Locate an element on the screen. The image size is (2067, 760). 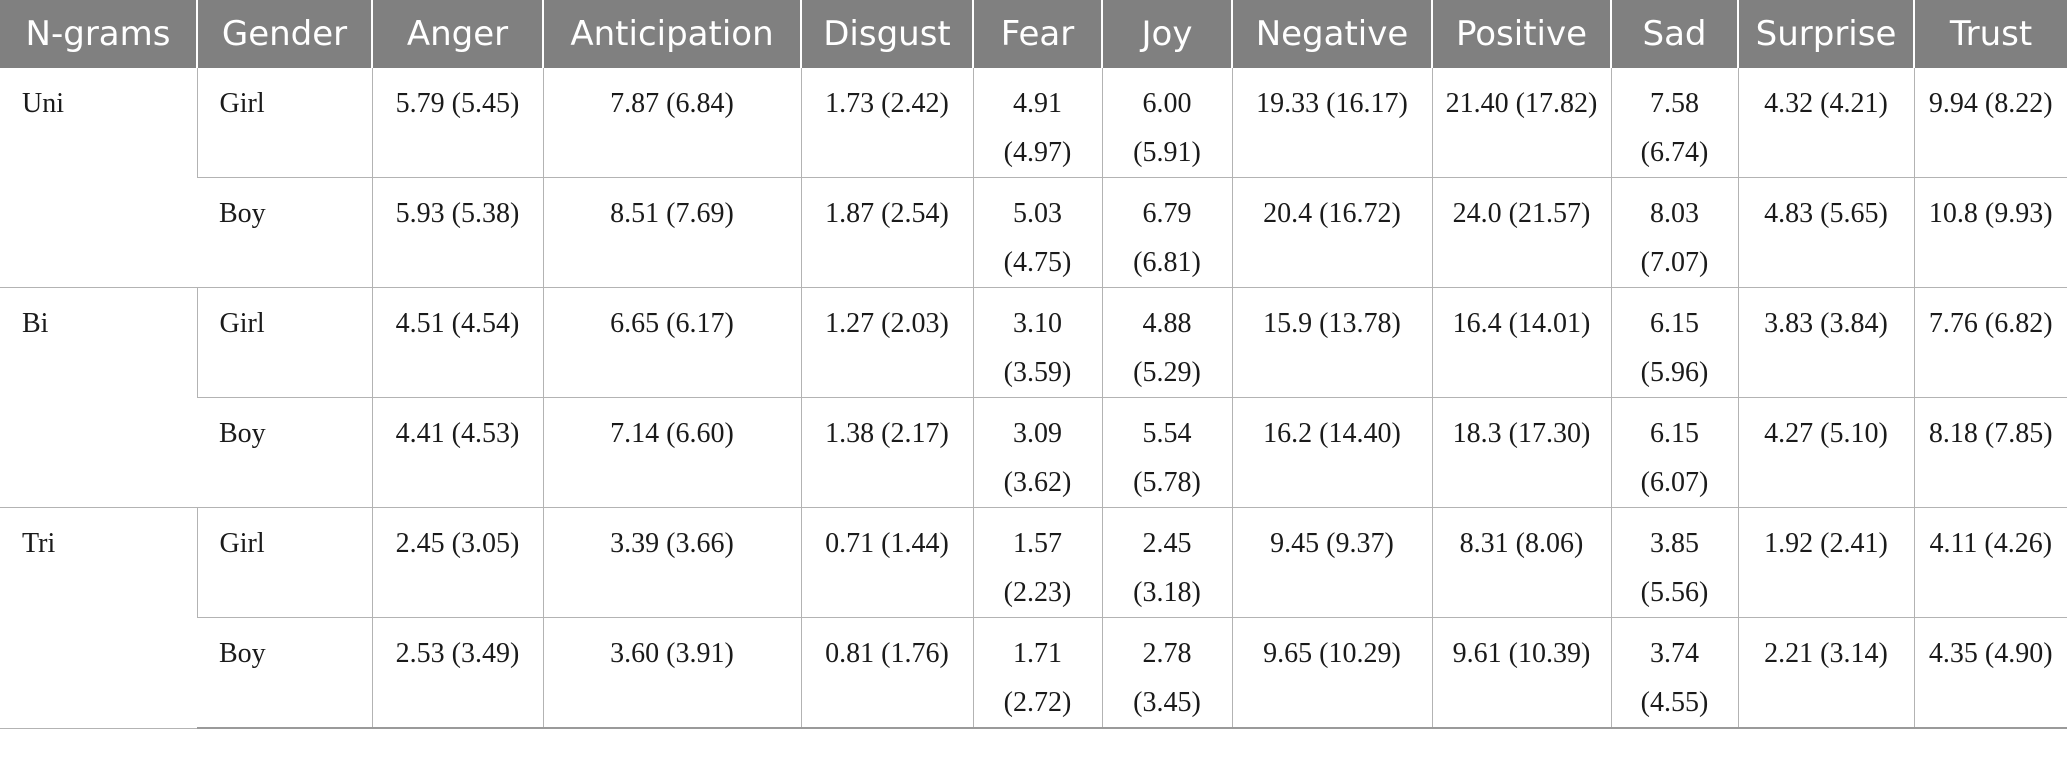
anticipation-value-cell: 8.51 (7.69) is located at coordinates (671, 232).